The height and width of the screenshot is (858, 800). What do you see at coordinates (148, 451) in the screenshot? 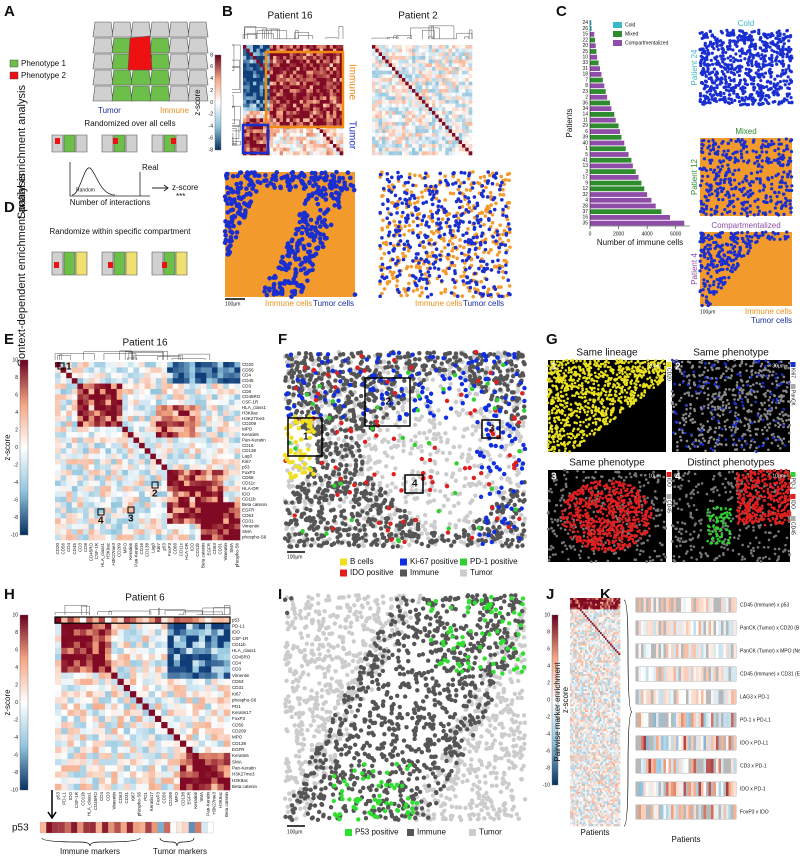
I see `heatmap` at bounding box center [148, 451].